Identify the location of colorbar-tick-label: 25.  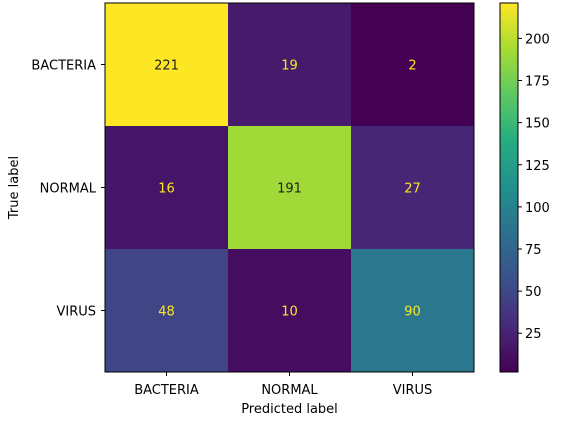
(533, 334).